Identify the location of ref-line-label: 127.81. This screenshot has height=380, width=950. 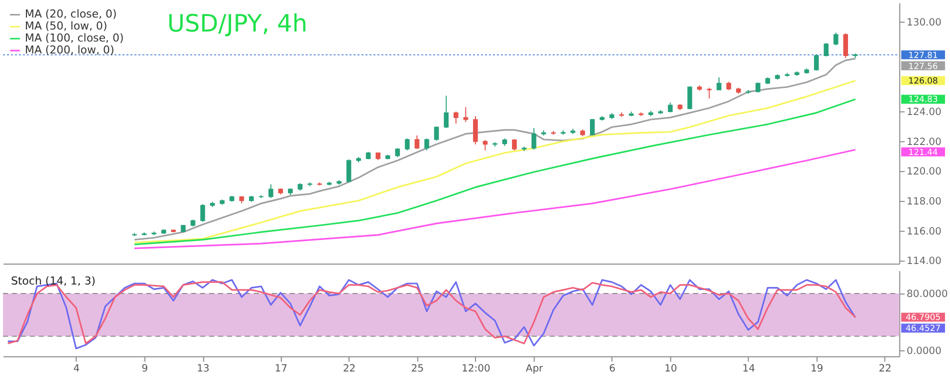
(923, 55).